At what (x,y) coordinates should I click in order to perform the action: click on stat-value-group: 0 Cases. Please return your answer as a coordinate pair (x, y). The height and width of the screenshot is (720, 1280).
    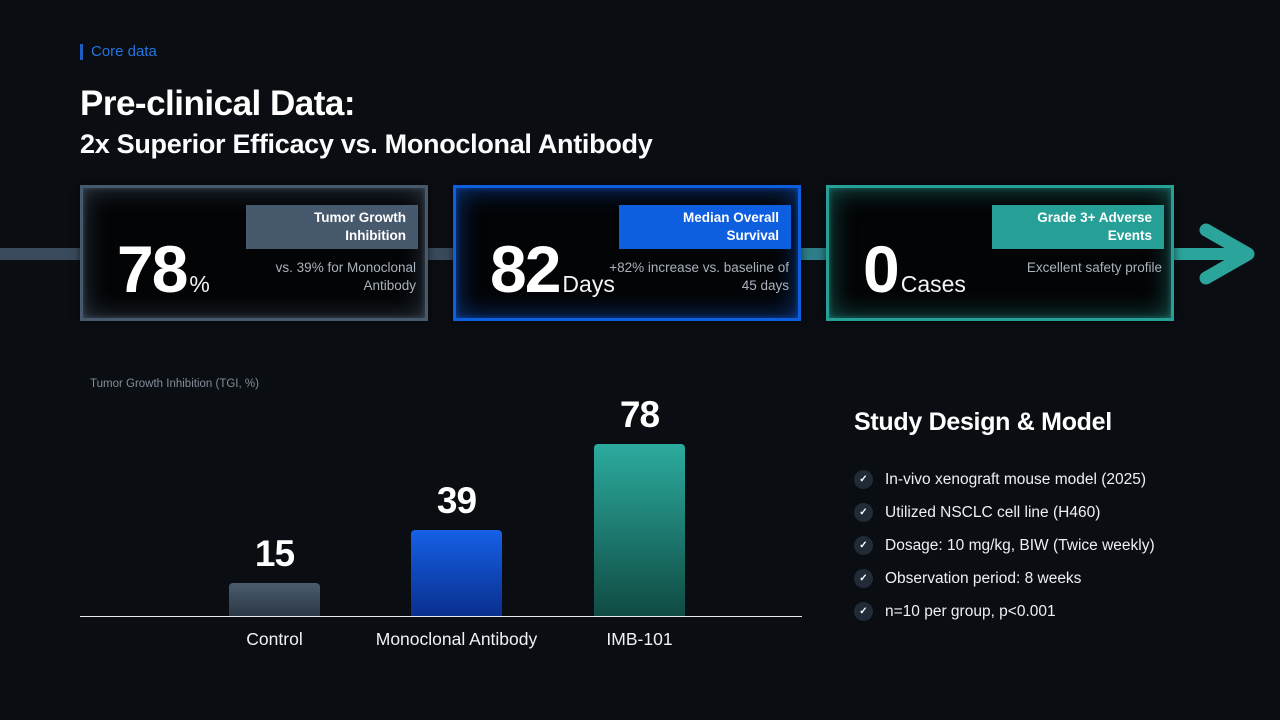
    Looking at the image, I should click on (914, 268).